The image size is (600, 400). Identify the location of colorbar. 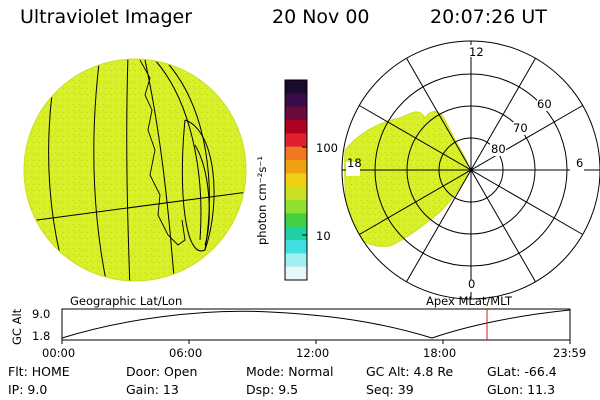
(296, 180).